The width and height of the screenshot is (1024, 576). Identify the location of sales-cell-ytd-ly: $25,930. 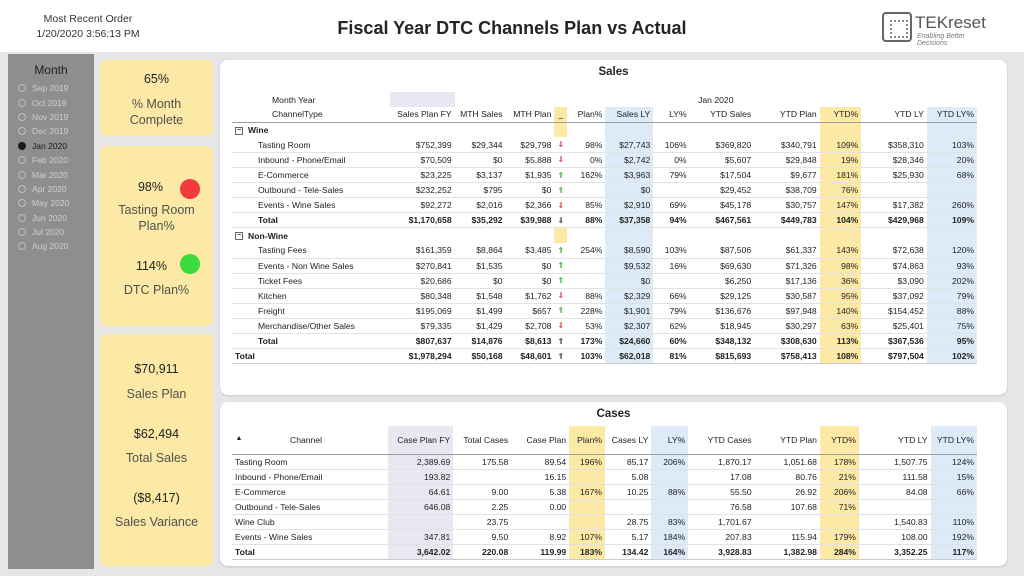
(894, 175).